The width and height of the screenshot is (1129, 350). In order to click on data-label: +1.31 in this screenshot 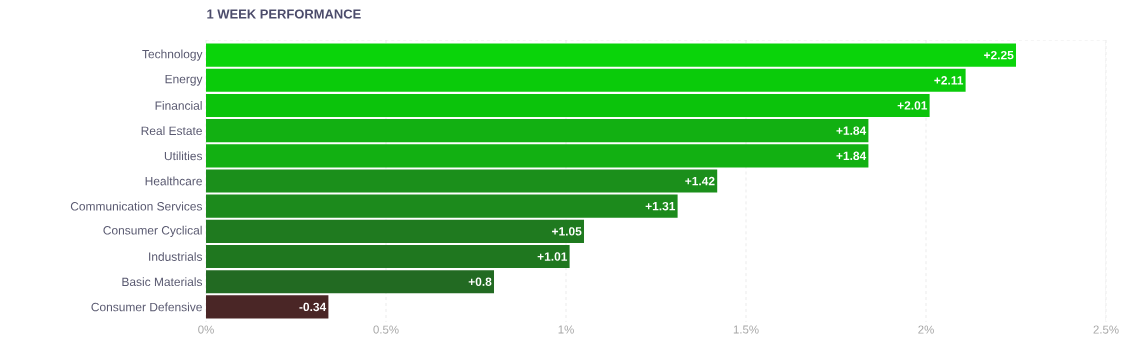, I will do `click(660, 206)`.